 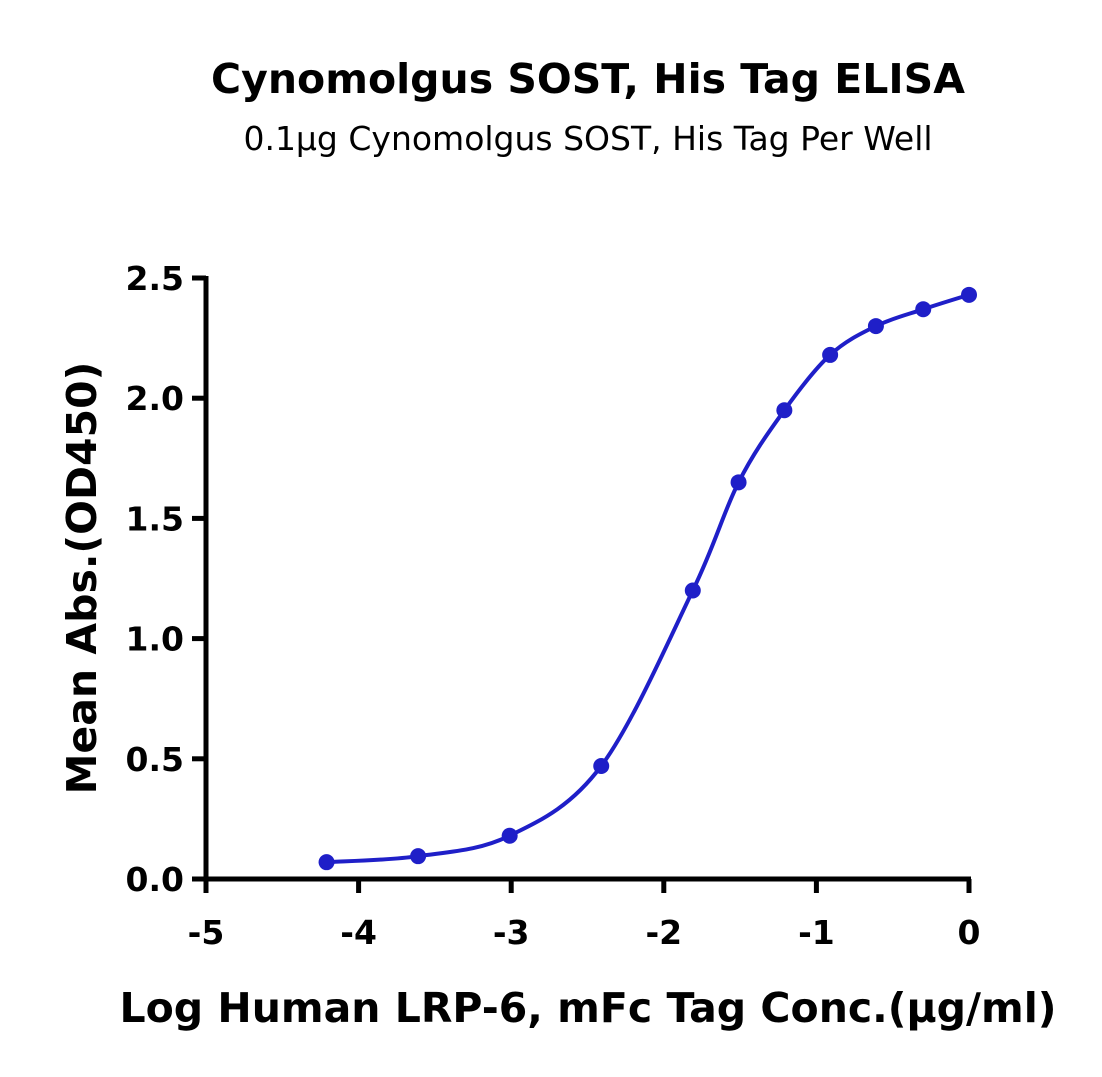 I want to click on chart-title: Cynomolgus SOST, His Tag ELISA, so click(x=588, y=79).